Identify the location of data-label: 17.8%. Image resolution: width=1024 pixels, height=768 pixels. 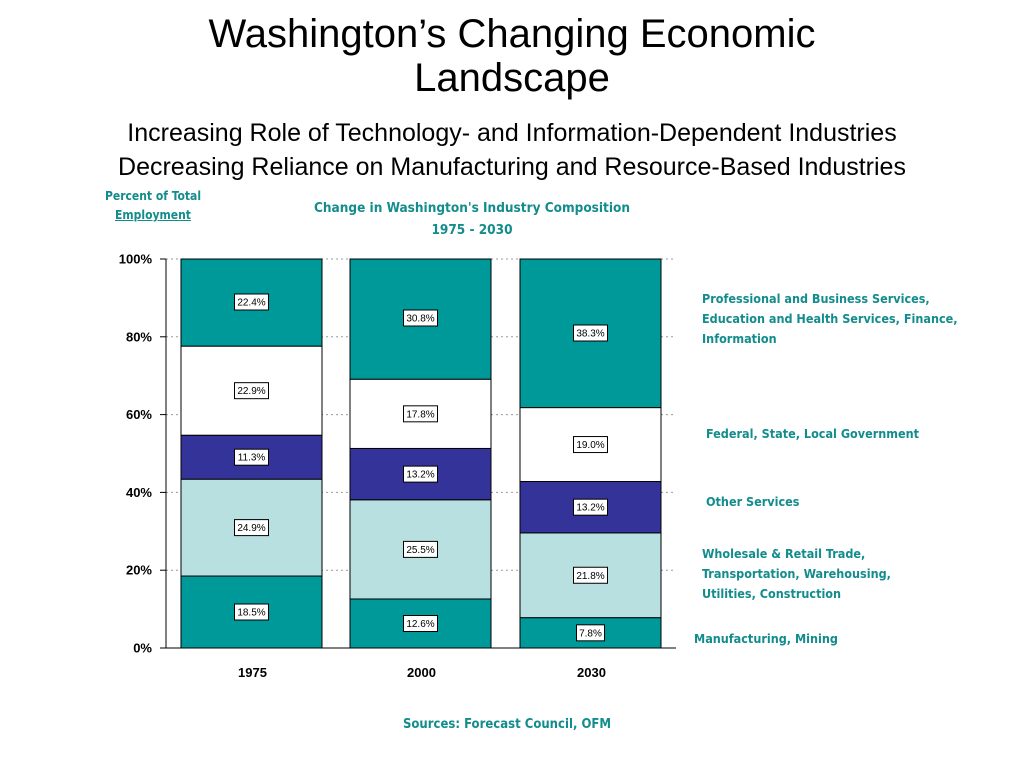
(420, 414).